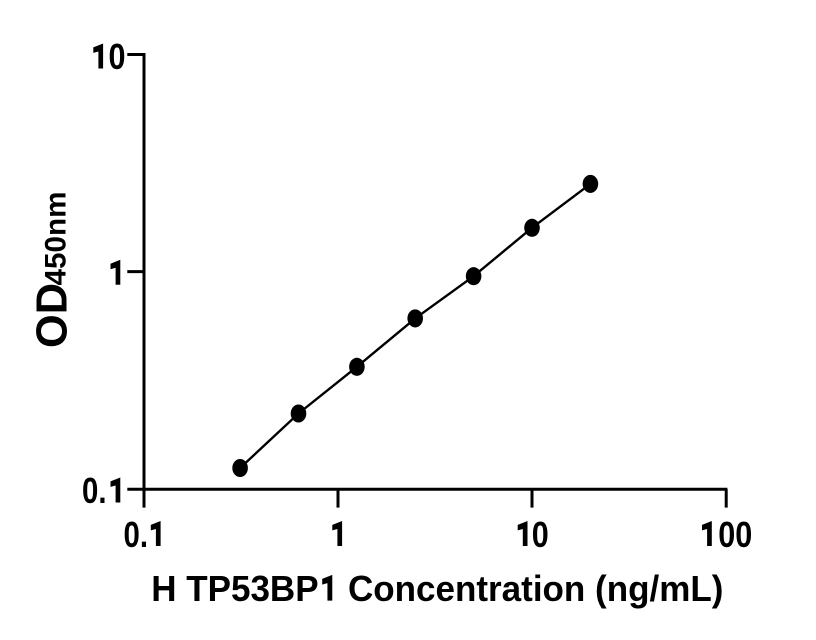 The image size is (816, 640). Describe the element at coordinates (735, 534) in the screenshot. I see `svg-text: 00` at that location.